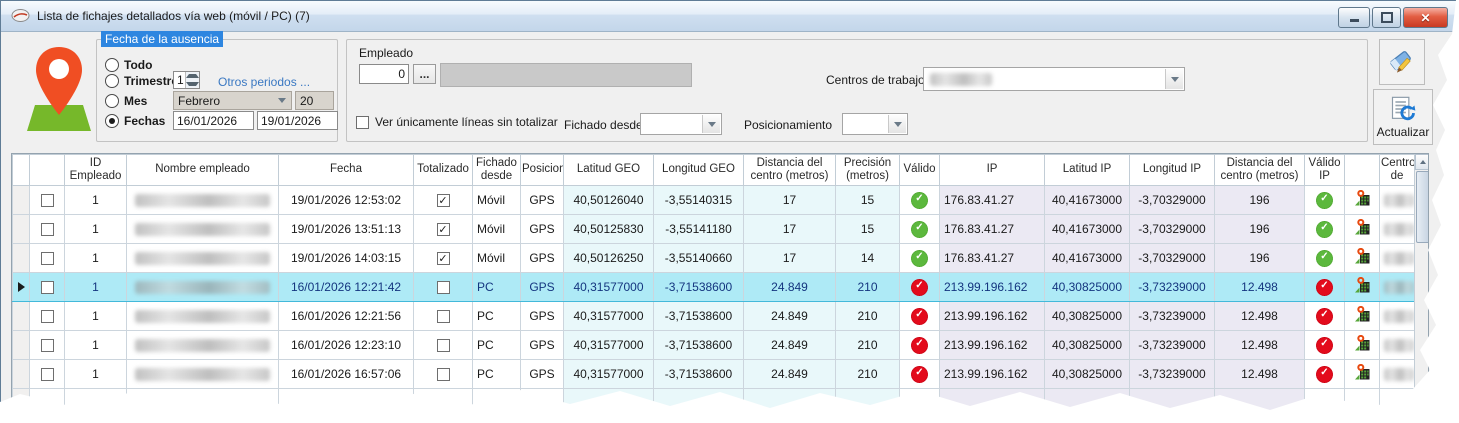 The image size is (1459, 423). Describe the element at coordinates (95, 170) in the screenshot. I see `col-header-id-empleado: ID Empleado` at that location.